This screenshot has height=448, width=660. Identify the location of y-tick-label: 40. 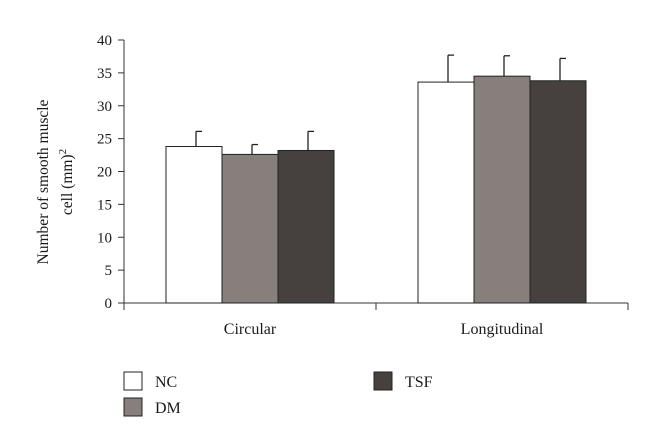
(104, 41).